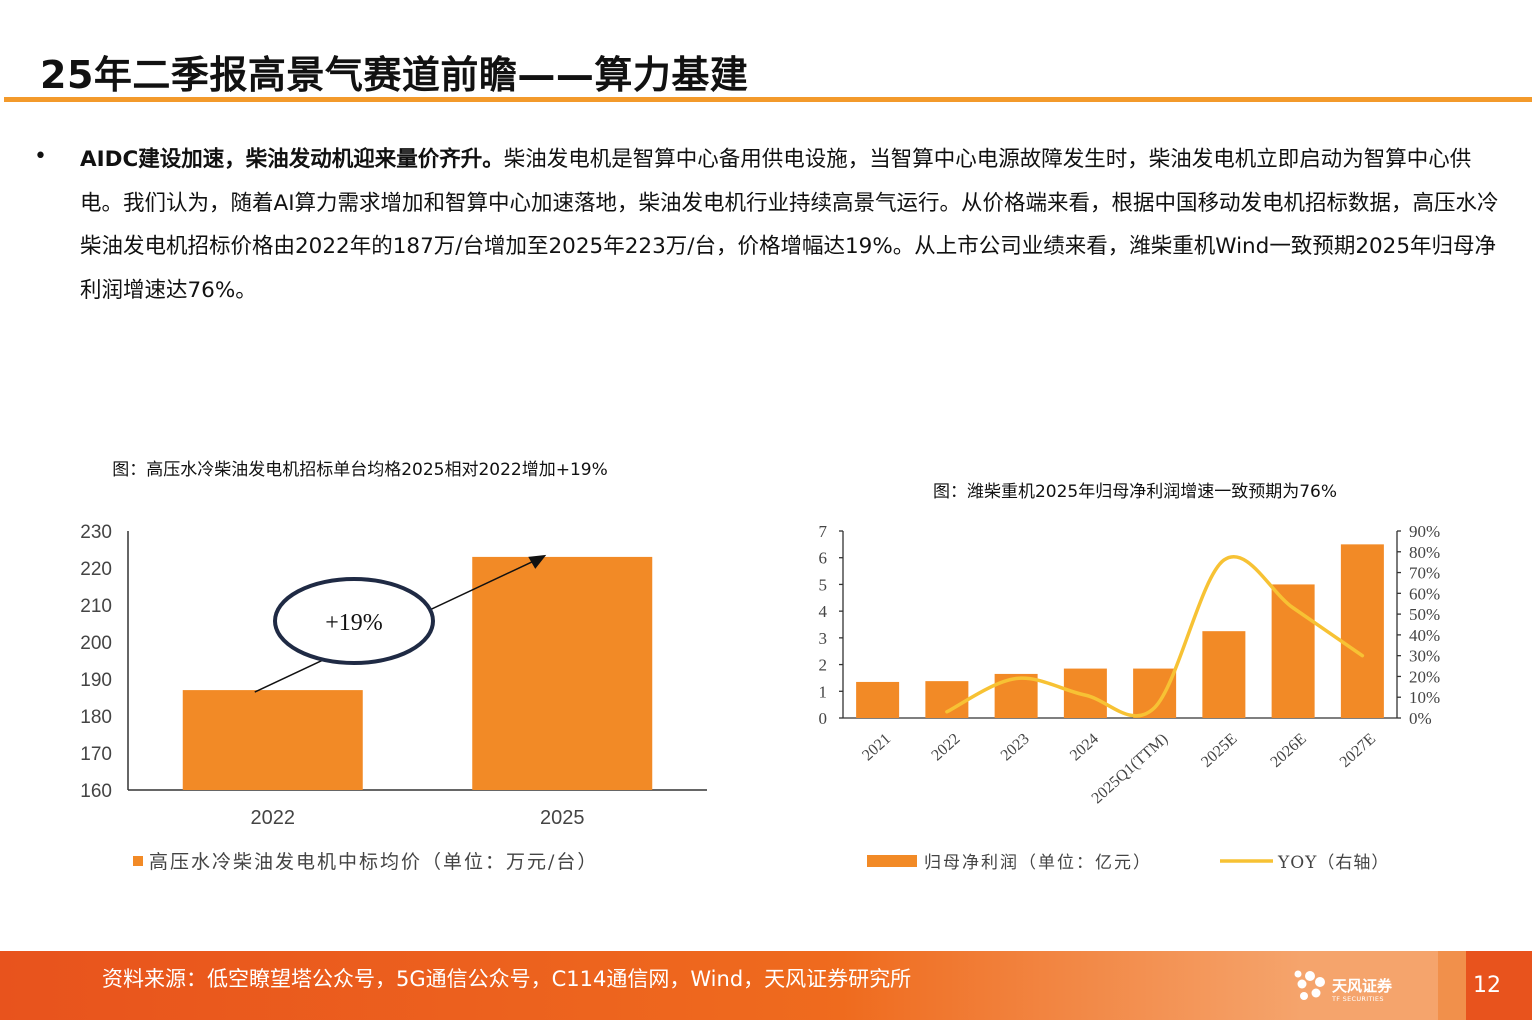 The image size is (1532, 1020). What do you see at coordinates (1333, 863) in the screenshot?
I see `legend-line-label: YOY（右轴）` at bounding box center [1333, 863].